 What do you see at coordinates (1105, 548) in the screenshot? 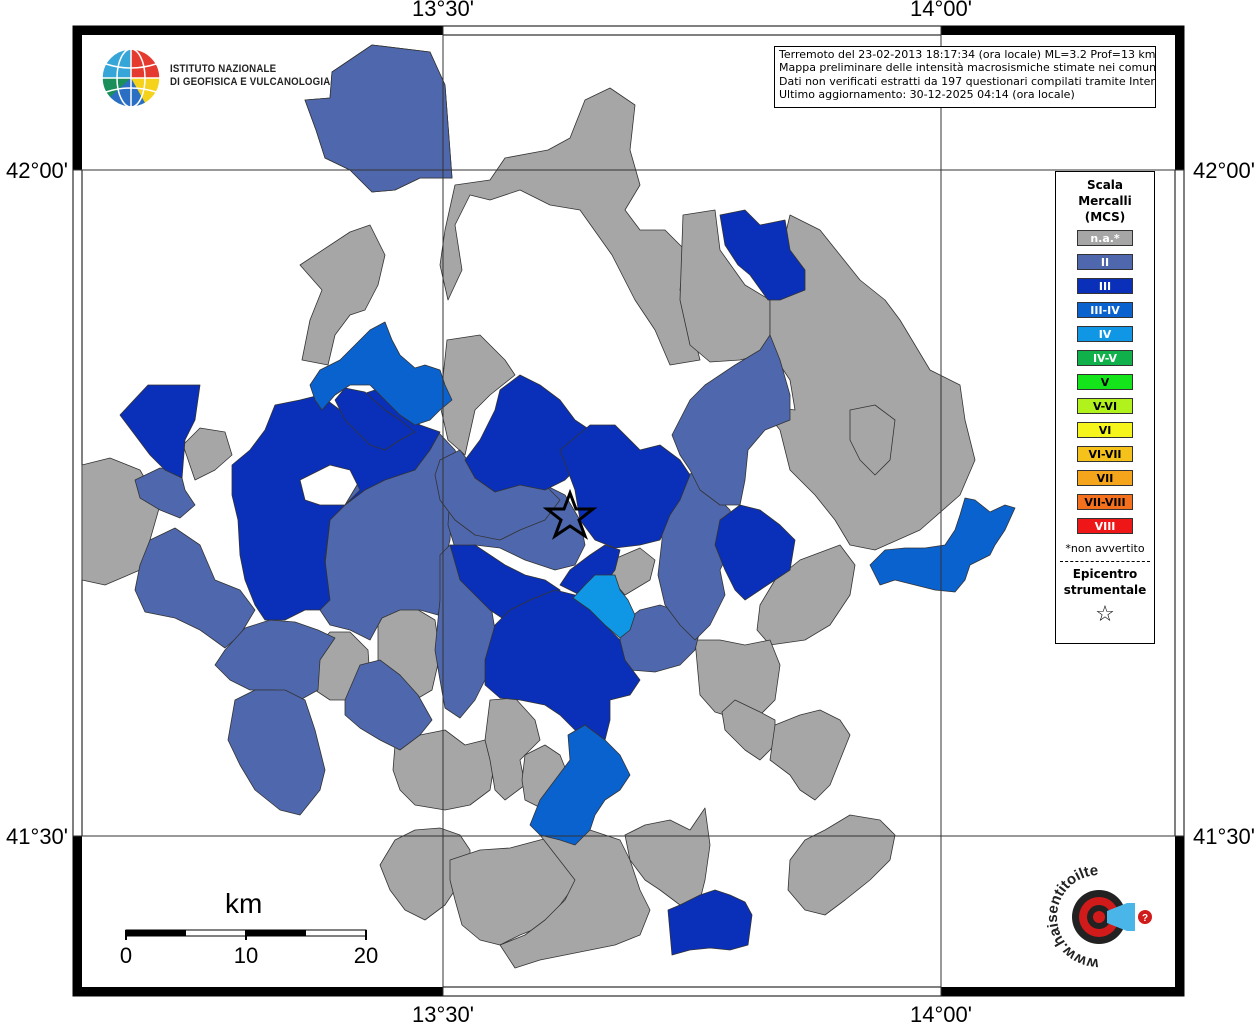
I see `legend-note: *non avvertito` at bounding box center [1105, 548].